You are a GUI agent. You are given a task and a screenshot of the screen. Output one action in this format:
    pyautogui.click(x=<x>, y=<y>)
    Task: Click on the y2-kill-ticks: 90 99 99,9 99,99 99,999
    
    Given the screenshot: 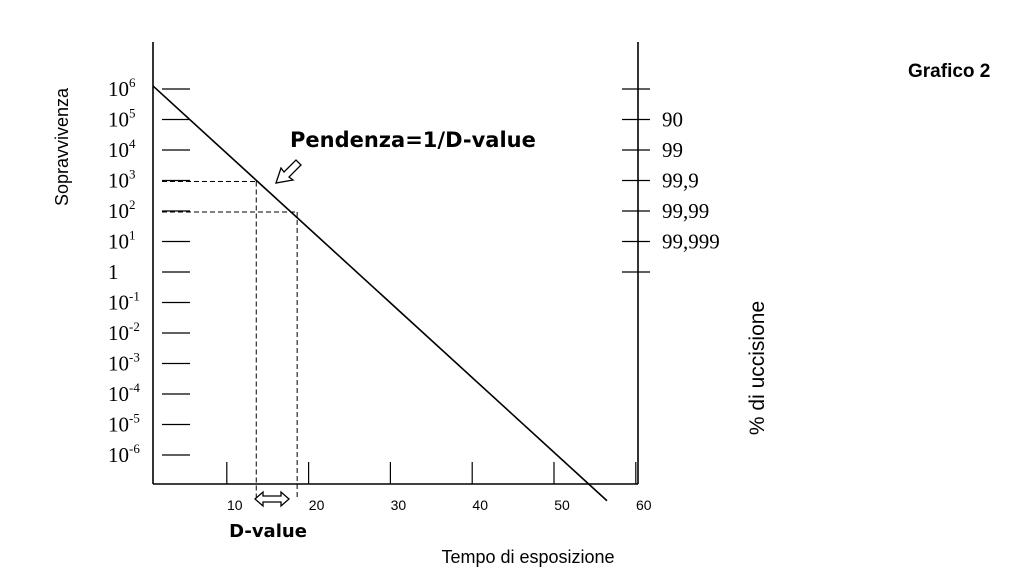 What is the action you would take?
    pyautogui.click(x=671, y=180)
    